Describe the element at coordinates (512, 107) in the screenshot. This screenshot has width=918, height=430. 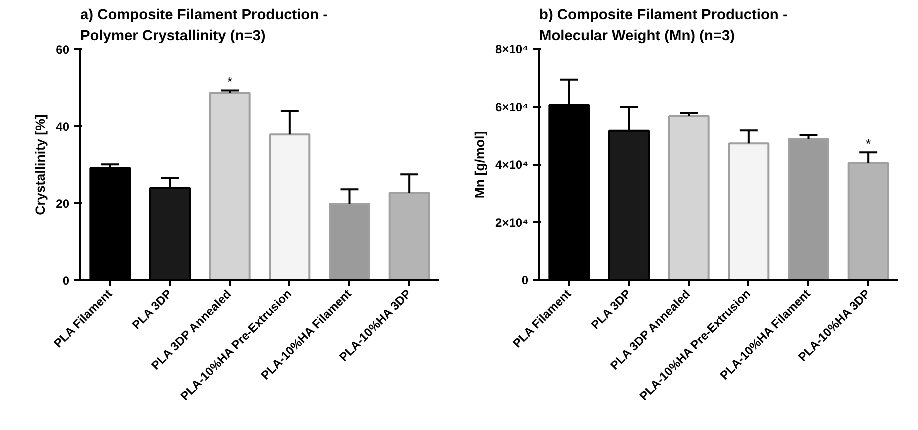
I see `y-tick-label: 6×10⁴` at that location.